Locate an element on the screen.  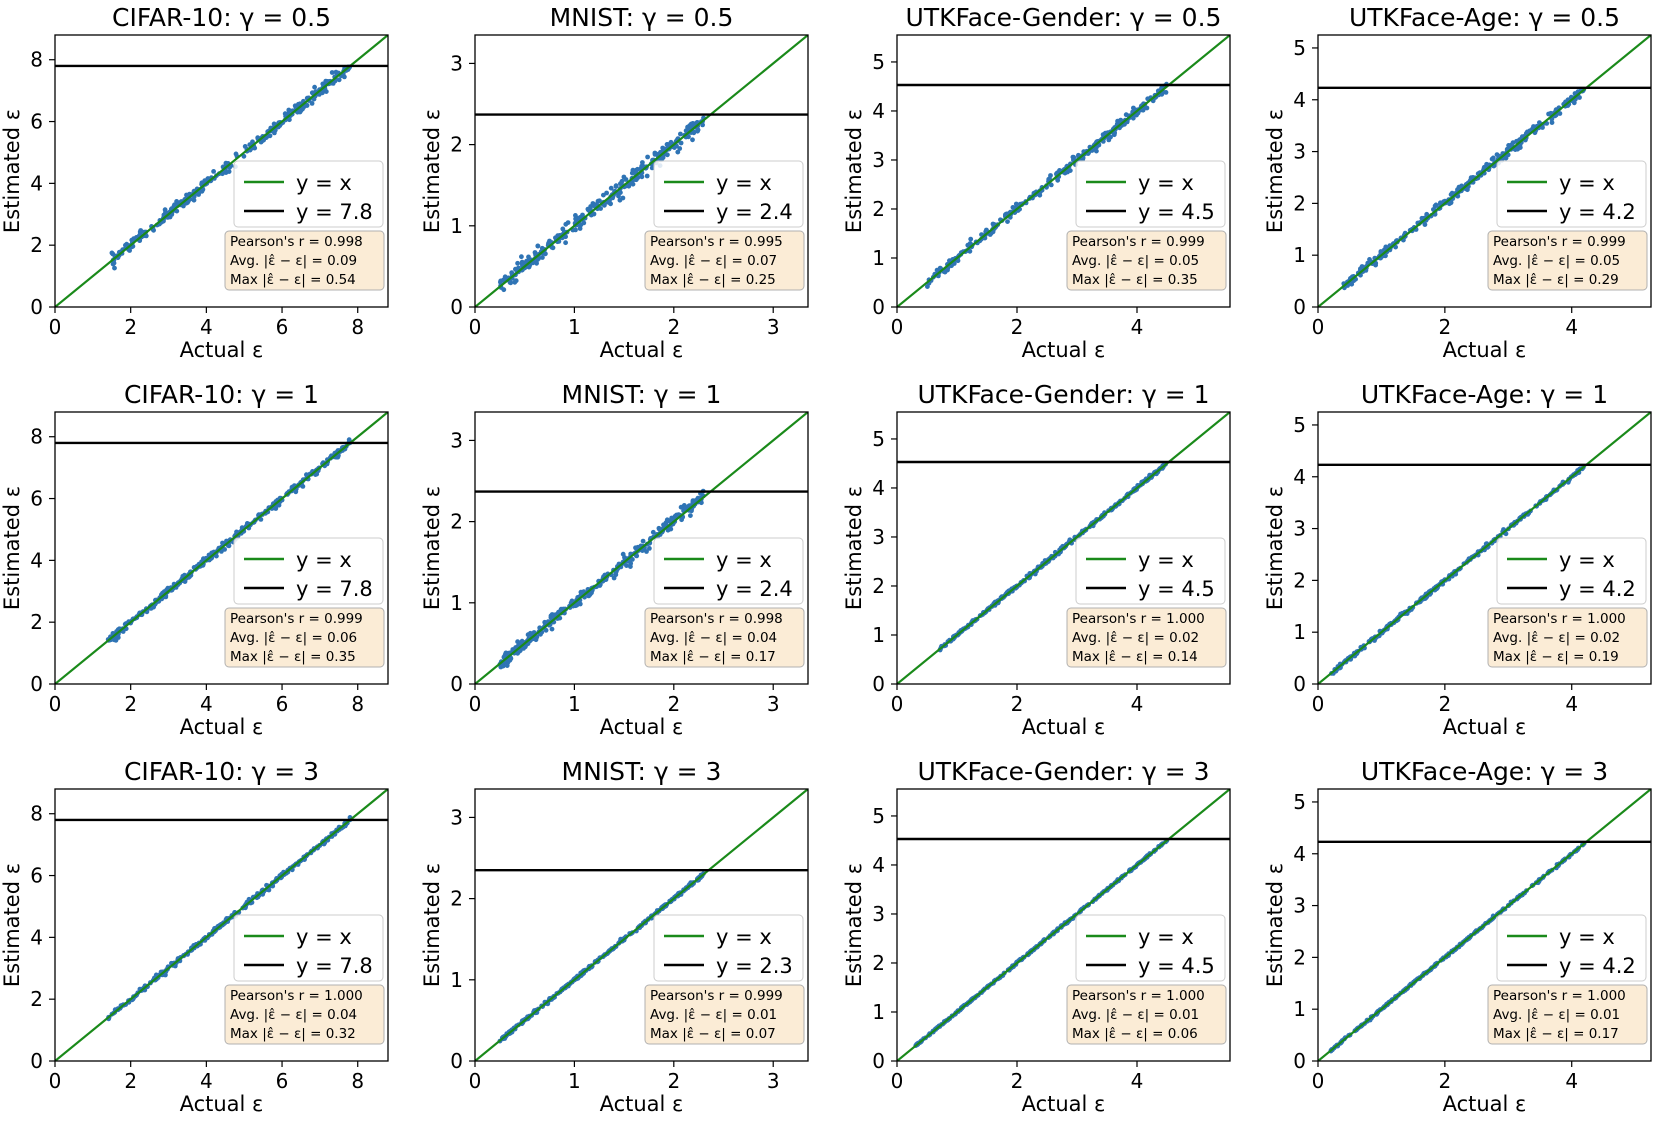
plot-area is located at coordinates (641, 548).